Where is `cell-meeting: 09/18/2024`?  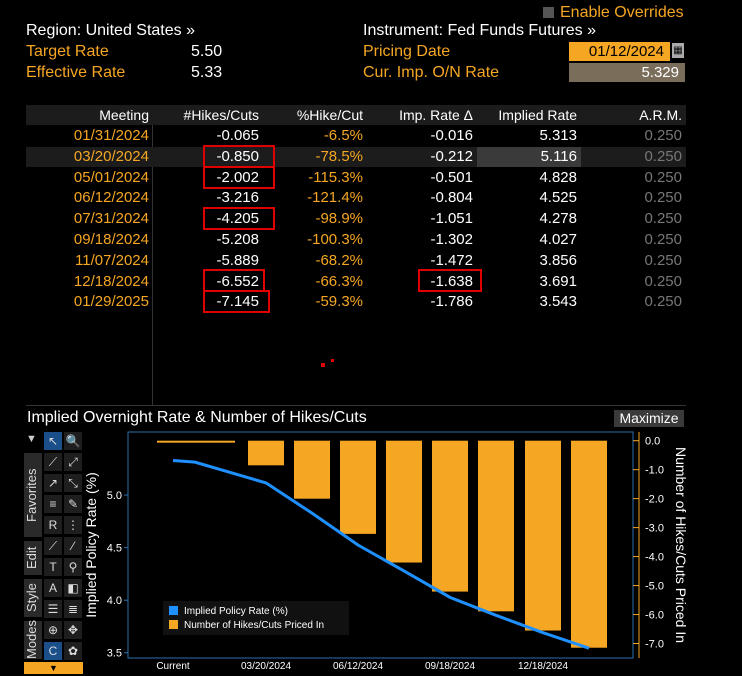 cell-meeting: 09/18/2024 is located at coordinates (111, 239).